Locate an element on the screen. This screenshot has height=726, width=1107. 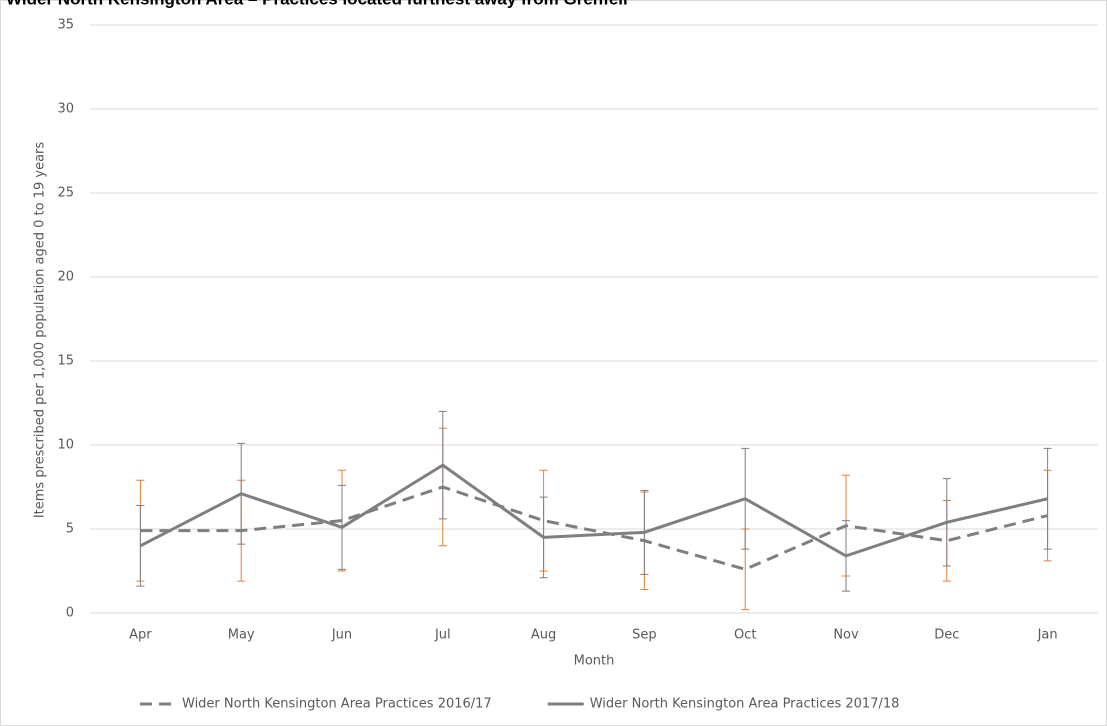
x-tick-label: Jun is located at coordinates (341, 635).